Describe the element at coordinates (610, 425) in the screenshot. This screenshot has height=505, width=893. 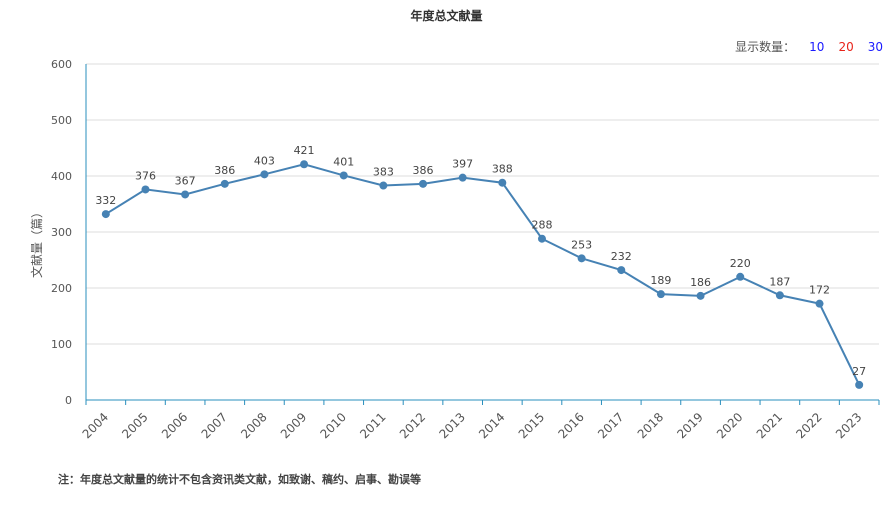
I see `x-tick-label: 2017` at that location.